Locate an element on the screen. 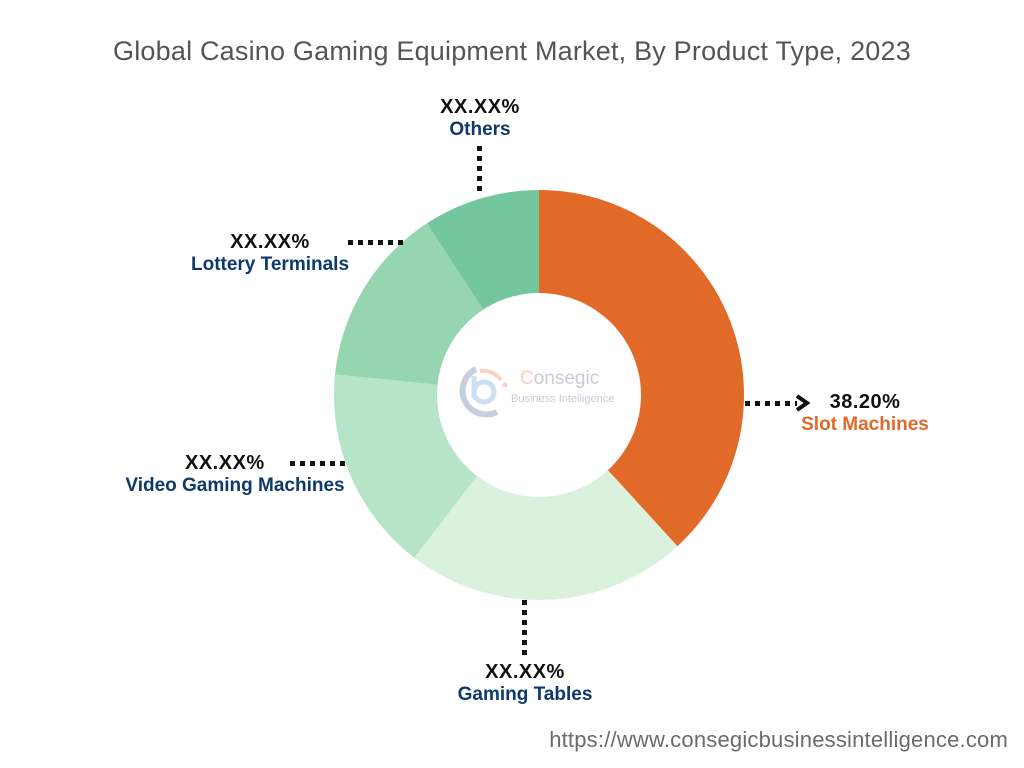  watermark-brand-initial: C is located at coordinates (527, 378).